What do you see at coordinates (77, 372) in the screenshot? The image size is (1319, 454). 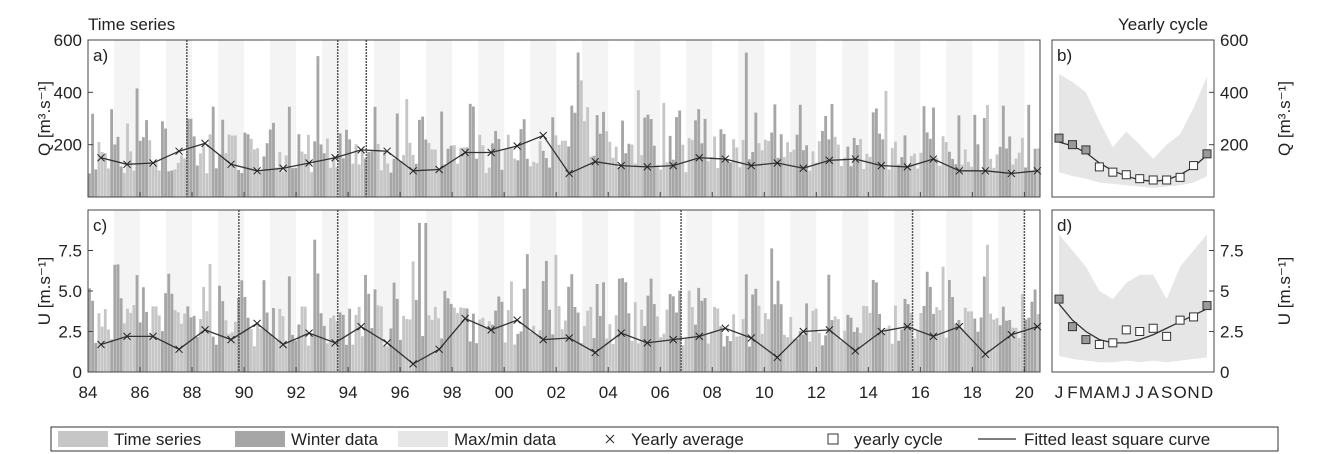 I see `y-tick-label: 0` at bounding box center [77, 372].